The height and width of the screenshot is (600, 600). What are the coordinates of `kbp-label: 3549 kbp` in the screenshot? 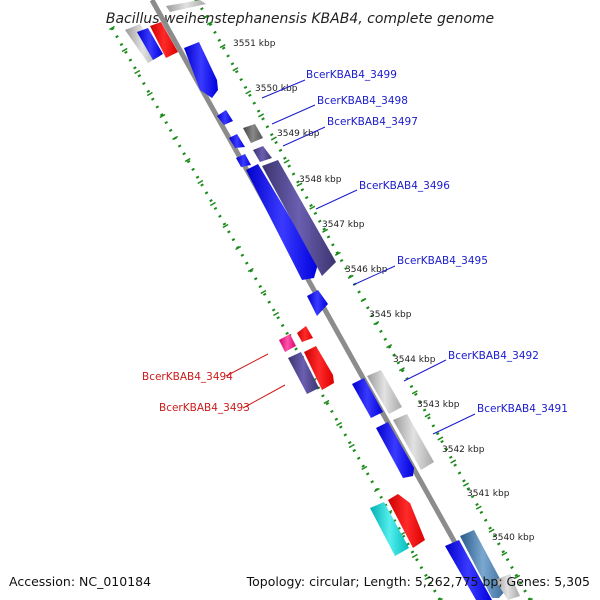 It's located at (298, 134).